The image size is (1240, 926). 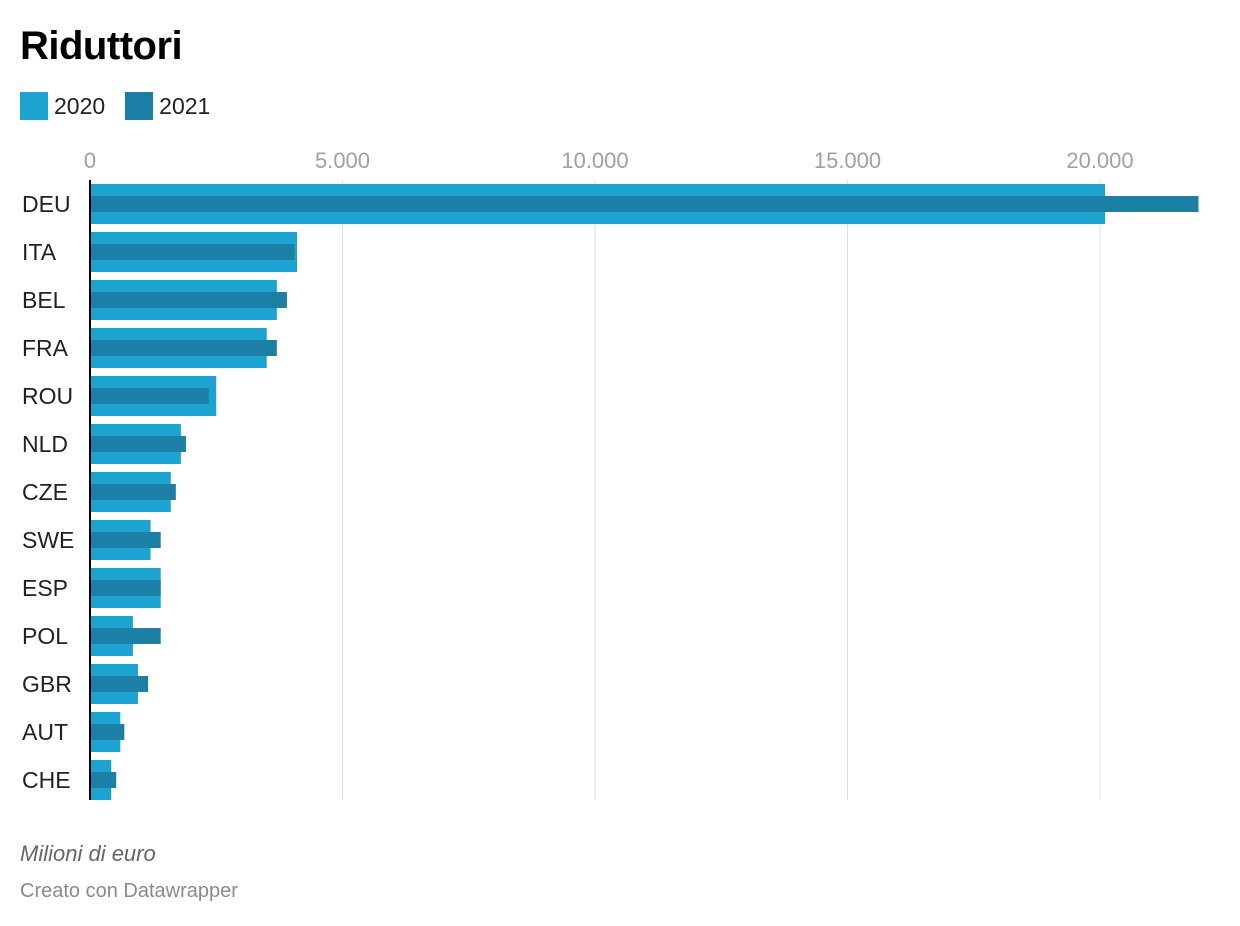 What do you see at coordinates (88, 853) in the screenshot?
I see `unit-note: Milioni di euro` at bounding box center [88, 853].